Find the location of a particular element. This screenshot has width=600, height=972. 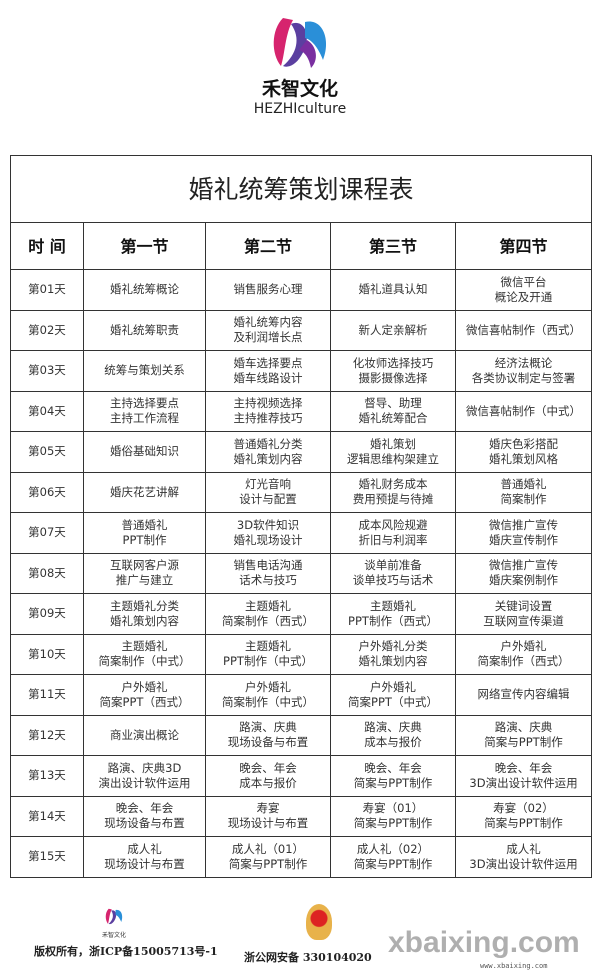

logo-mark-icon is located at coordinates (300, 43).